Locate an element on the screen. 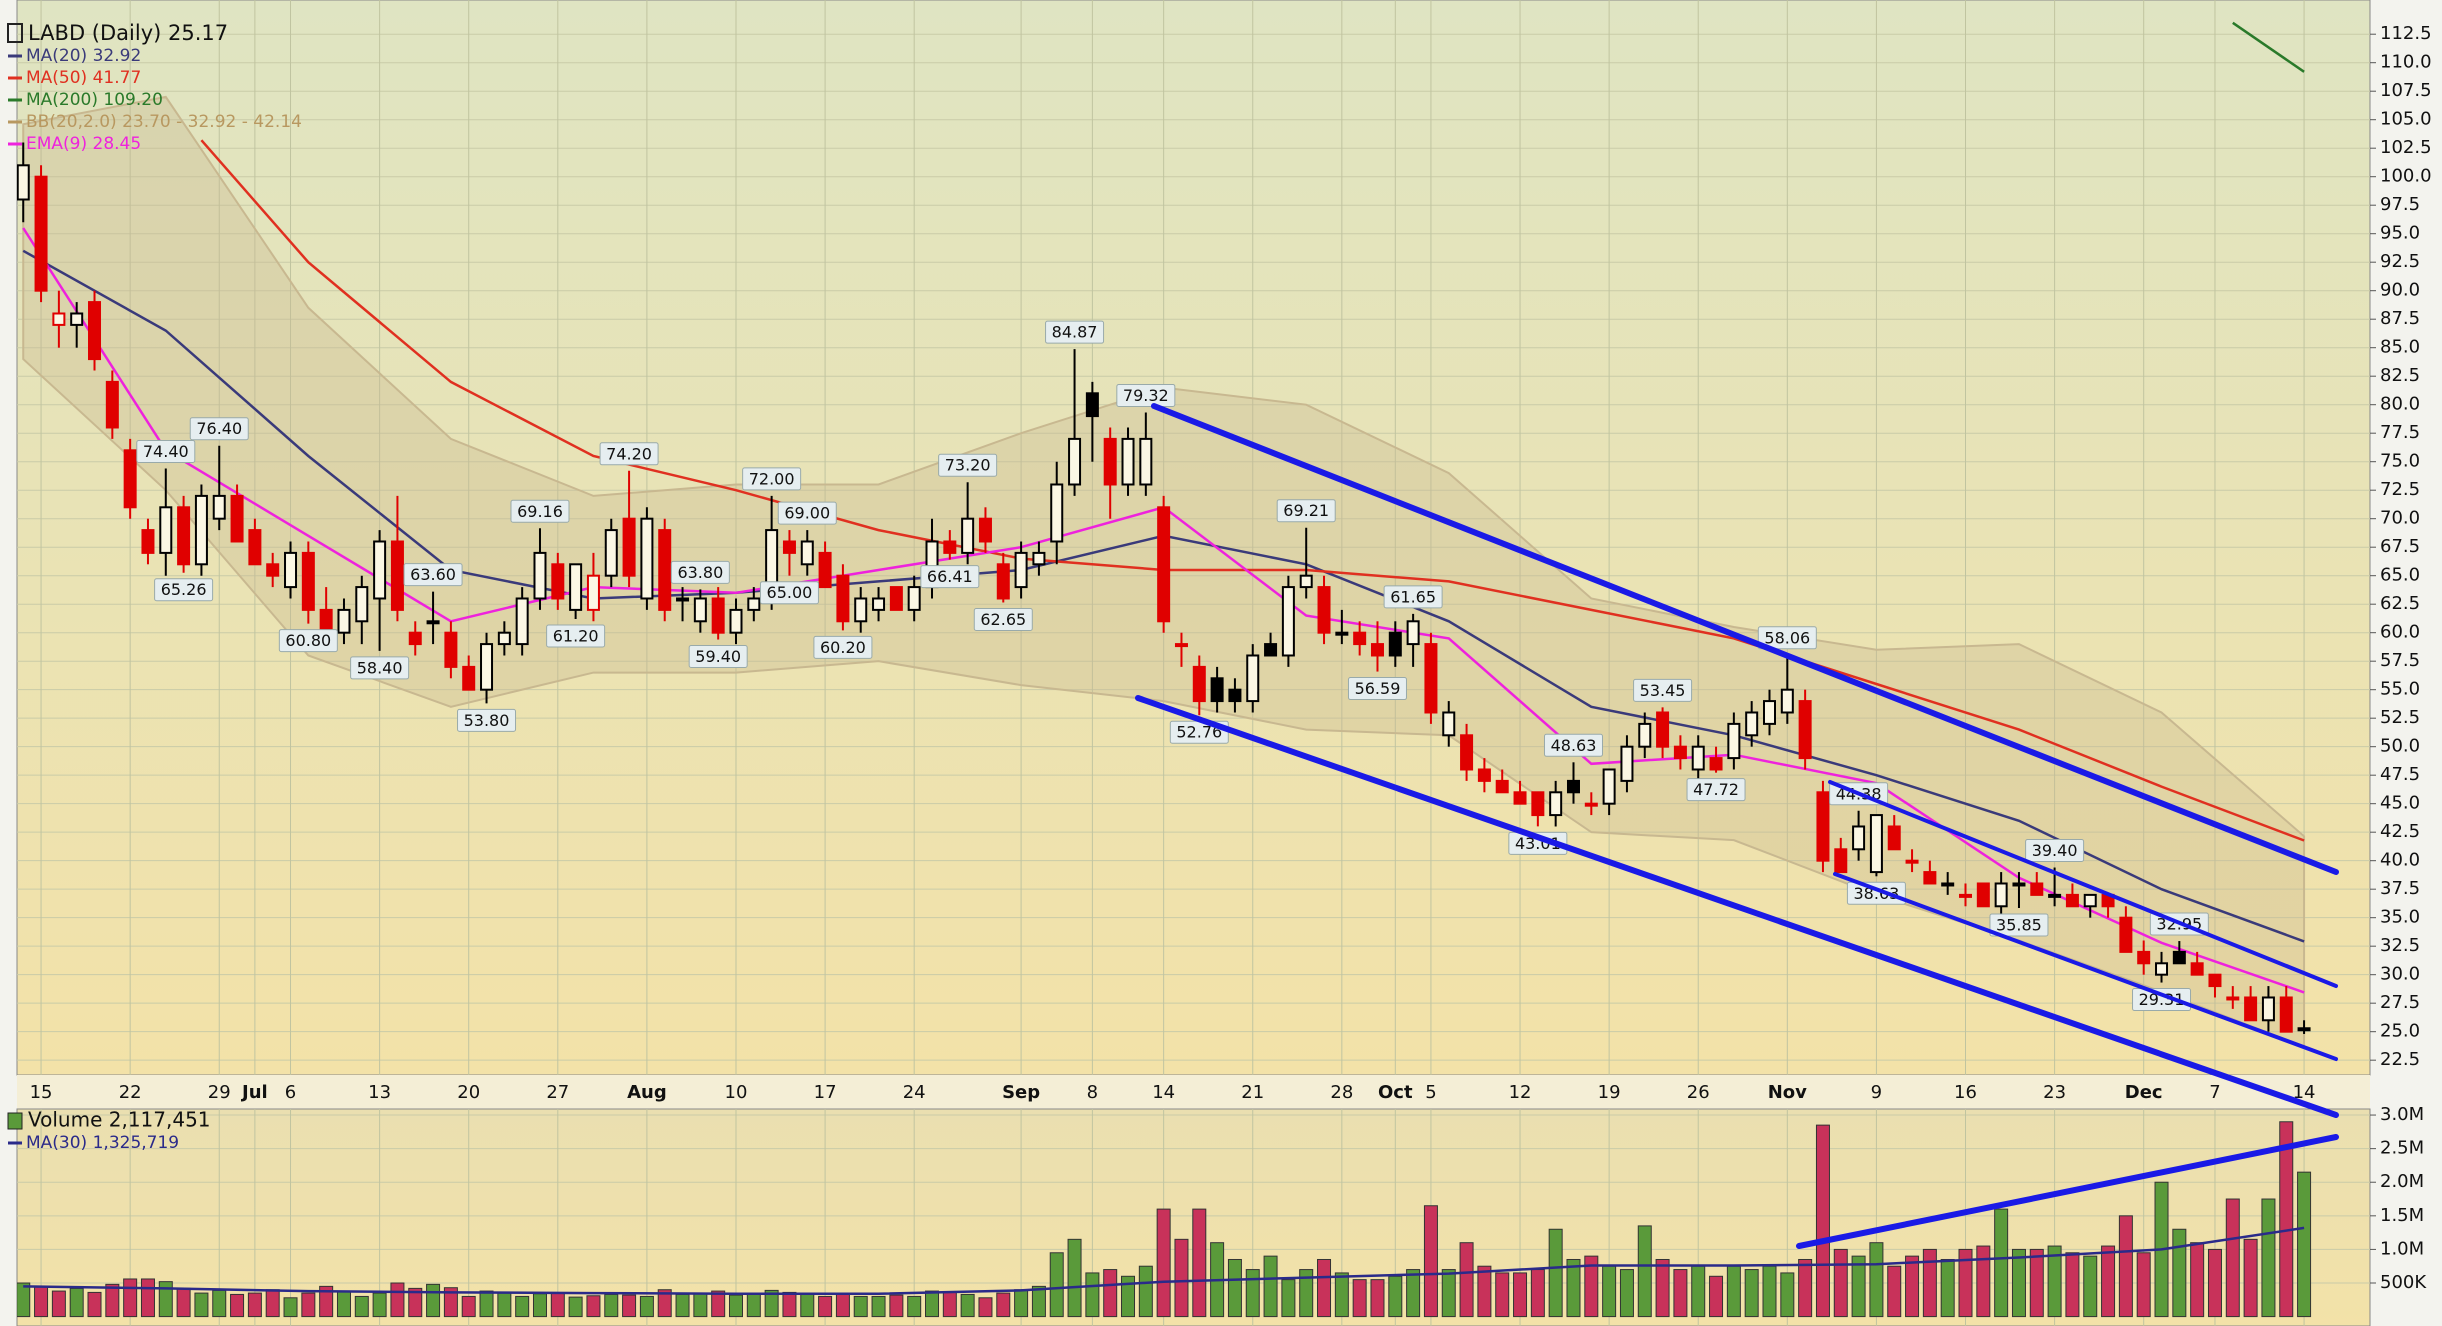 The height and width of the screenshot is (1326, 2442). y-tick-label: 1.5M is located at coordinates (2402, 1215).